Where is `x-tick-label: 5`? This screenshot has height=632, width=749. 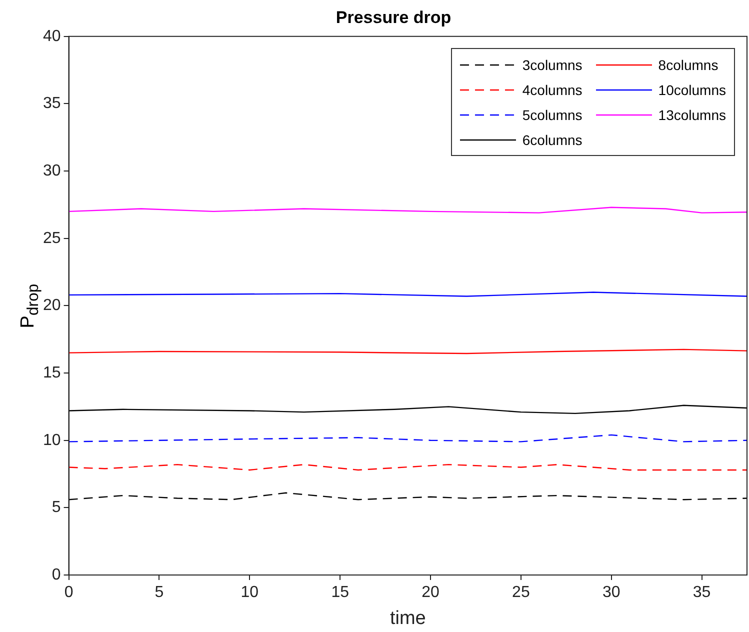 x-tick-label: 5 is located at coordinates (159, 593).